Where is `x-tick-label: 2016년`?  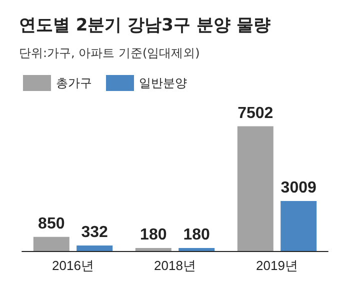
x-tick-label: 2016년 is located at coordinates (73, 265).